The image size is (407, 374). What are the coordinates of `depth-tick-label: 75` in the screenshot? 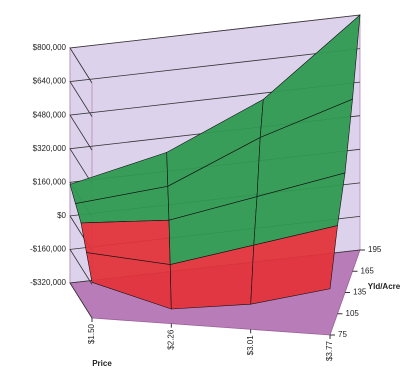 It's located at (342, 334).